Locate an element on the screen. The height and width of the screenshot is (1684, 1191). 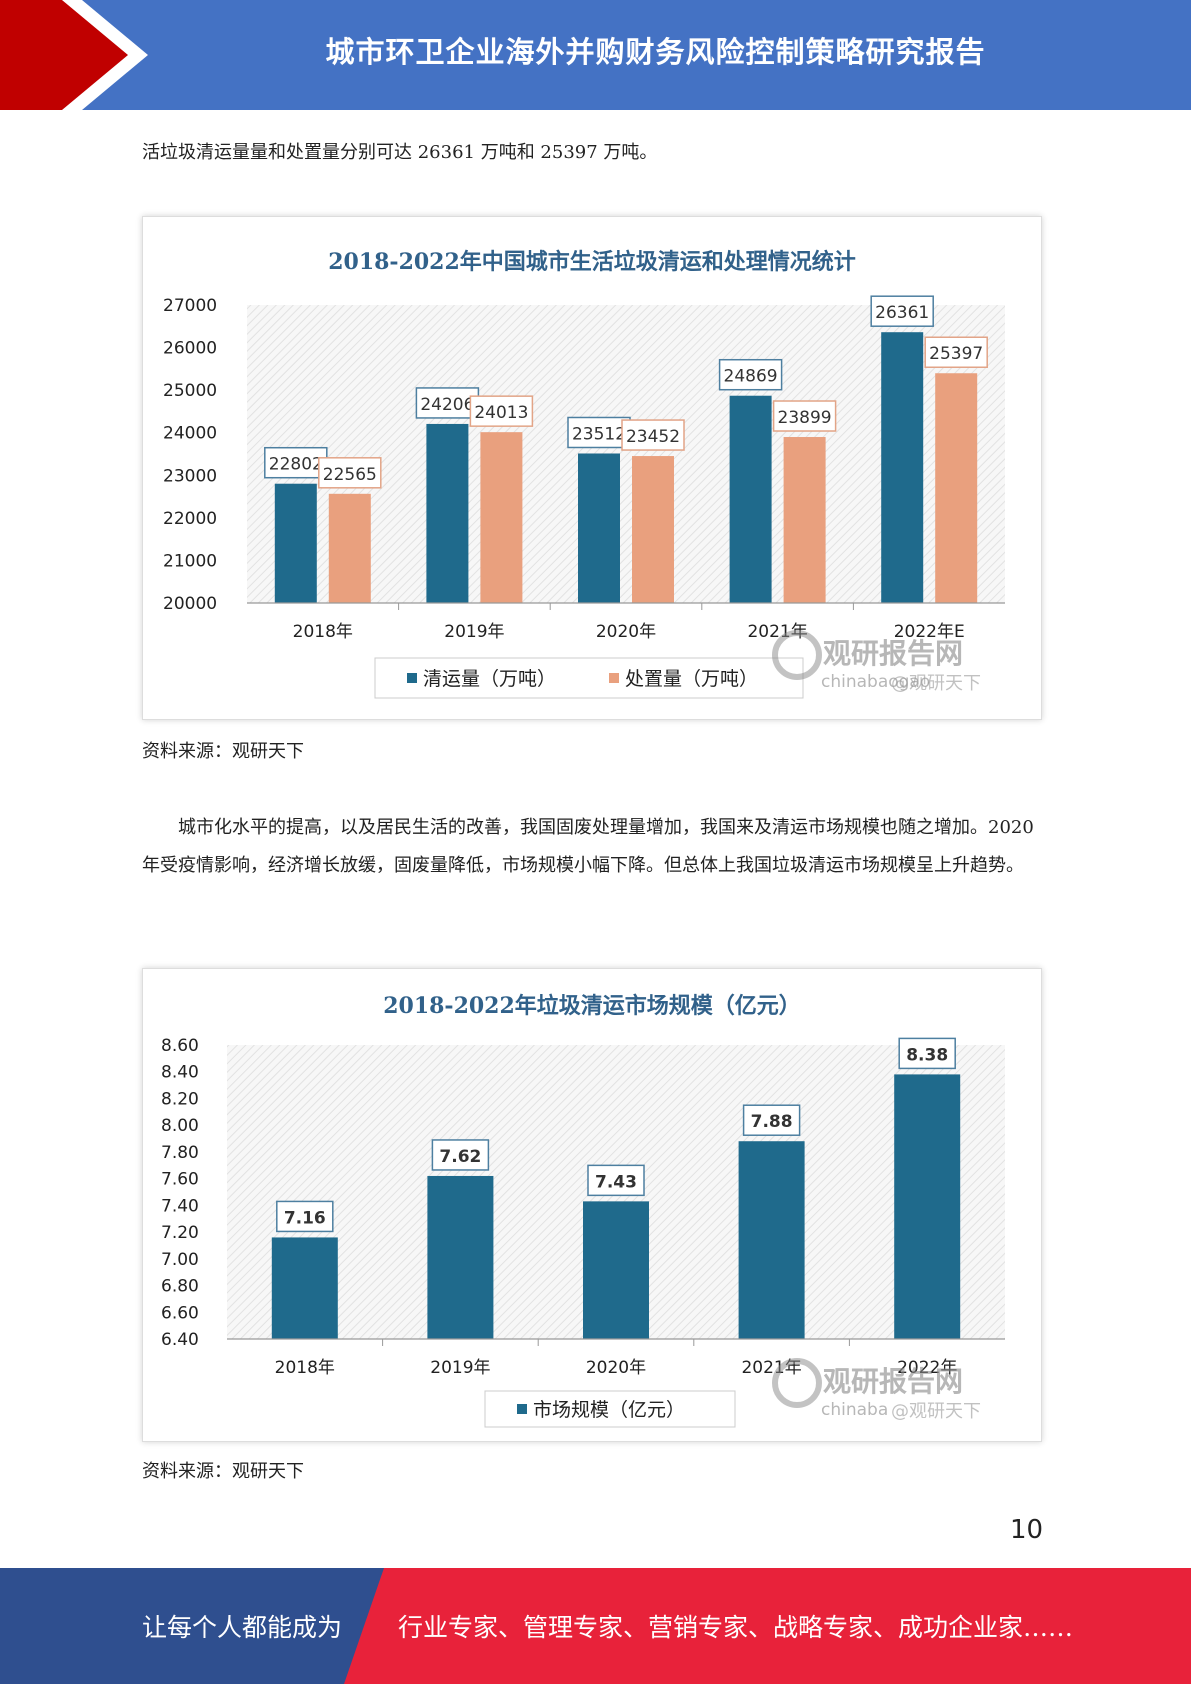
footer-background is located at coordinates (595, 1626).